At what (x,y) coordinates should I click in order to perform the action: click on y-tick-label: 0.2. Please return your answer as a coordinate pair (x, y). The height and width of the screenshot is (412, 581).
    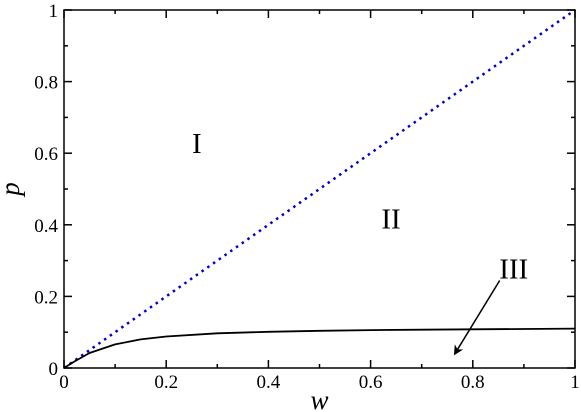
    Looking at the image, I should click on (46, 297).